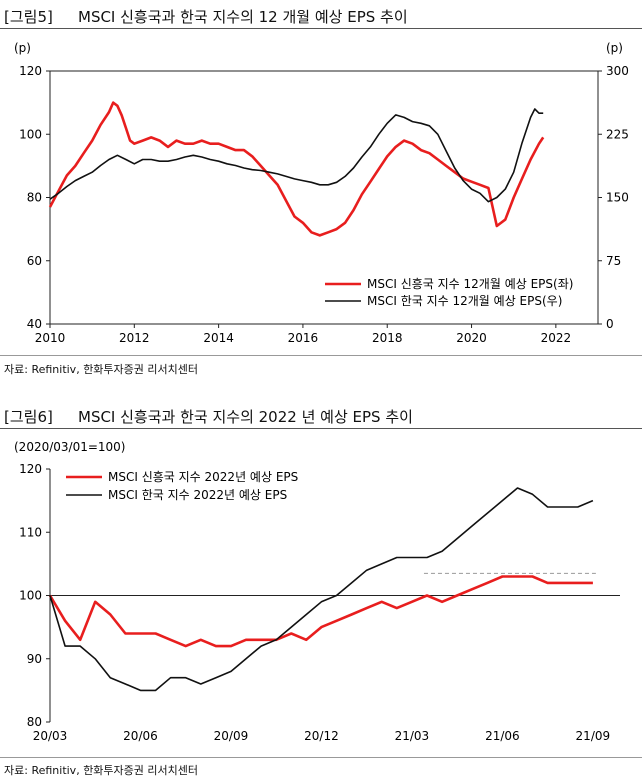 The width and height of the screenshot is (642, 781). What do you see at coordinates (50, 736) in the screenshot?
I see `x-tick-label: 20/03` at bounding box center [50, 736].